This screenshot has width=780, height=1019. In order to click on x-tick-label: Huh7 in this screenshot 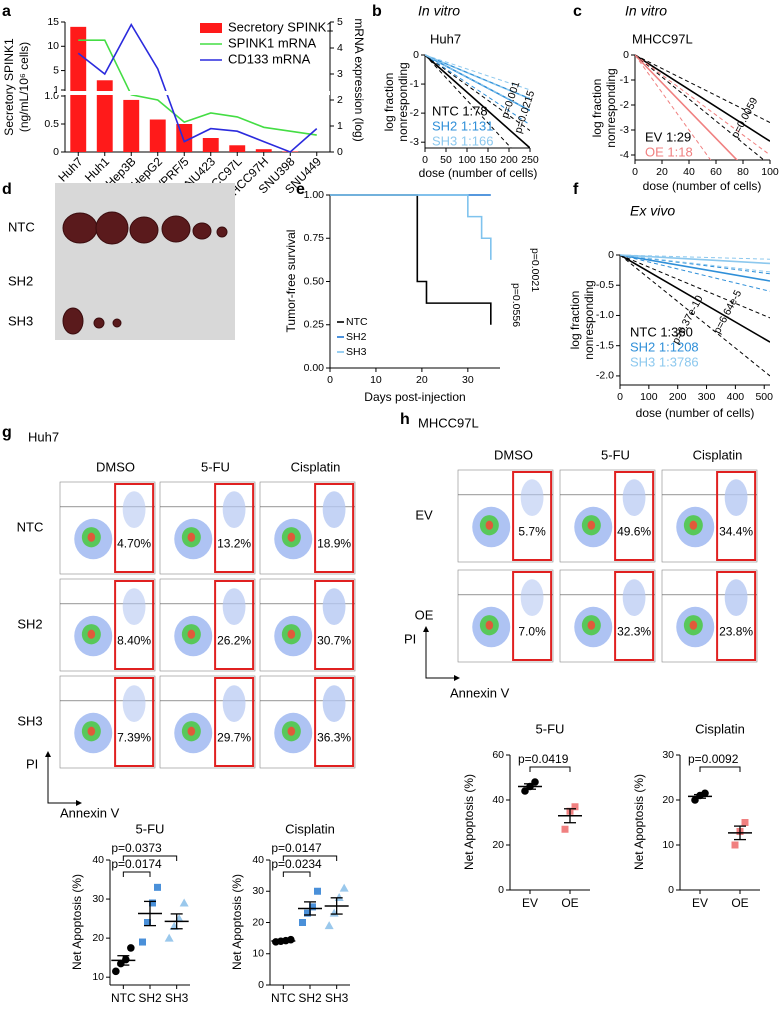, I will do `click(70, 169)`.